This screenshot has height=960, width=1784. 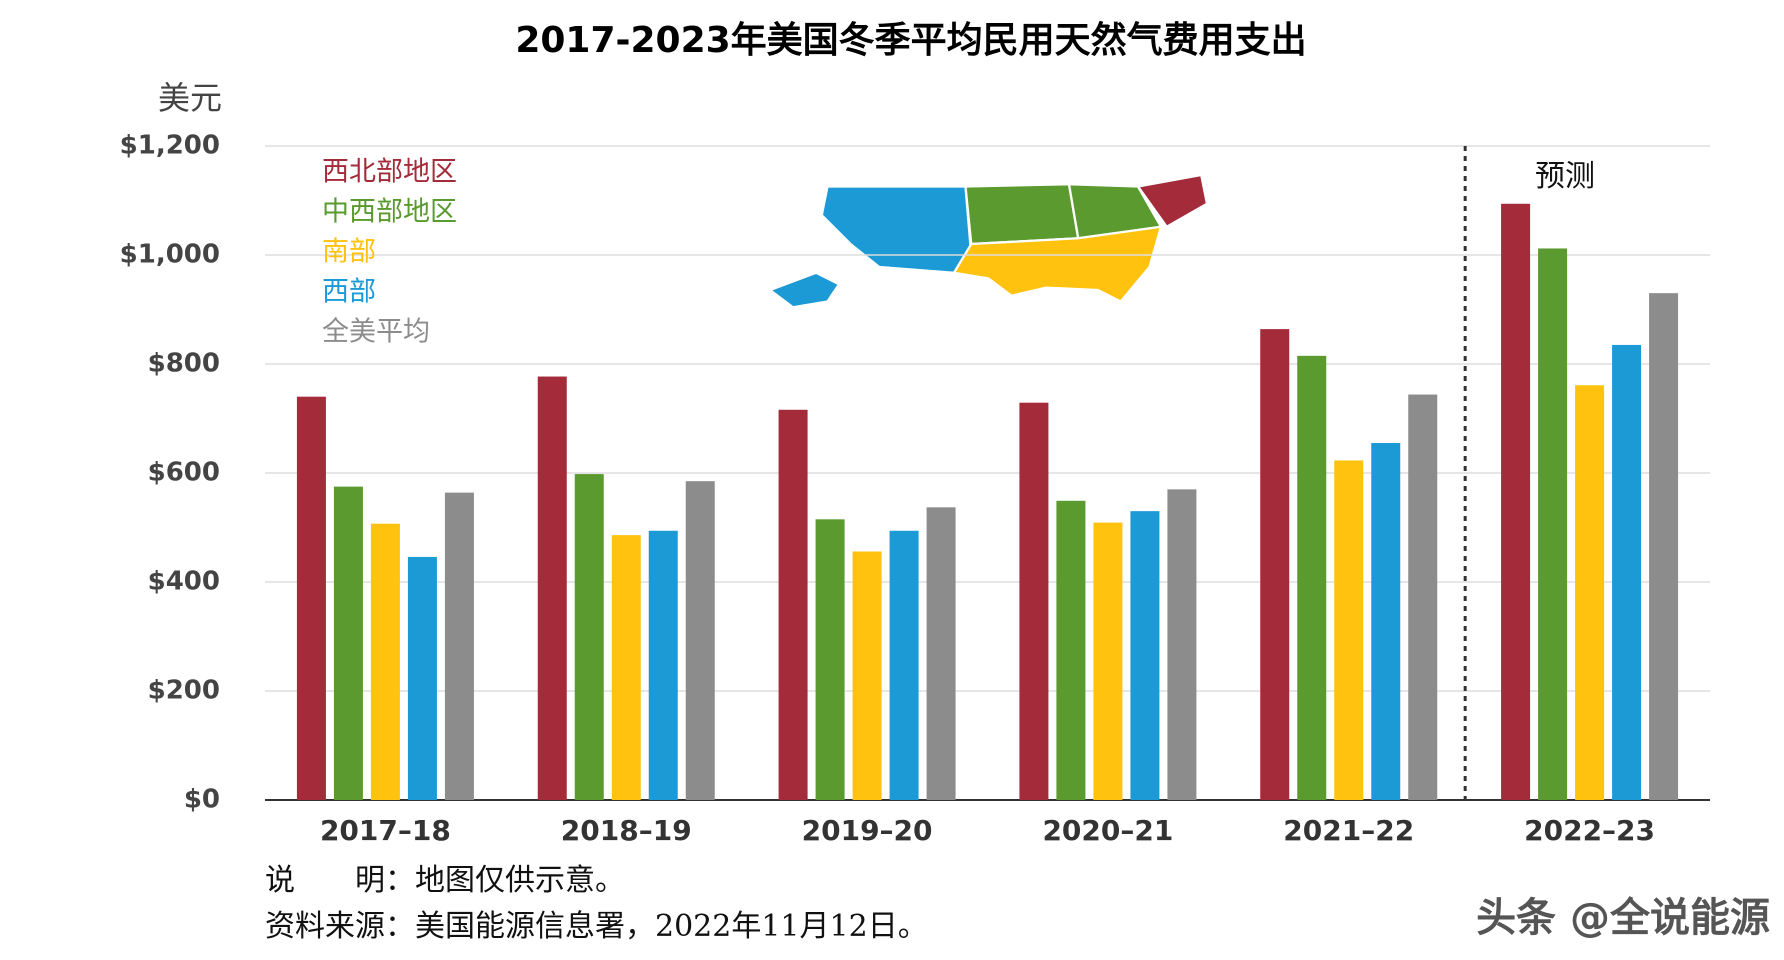 What do you see at coordinates (988, 241) in the screenshot?
I see `map` at bounding box center [988, 241].